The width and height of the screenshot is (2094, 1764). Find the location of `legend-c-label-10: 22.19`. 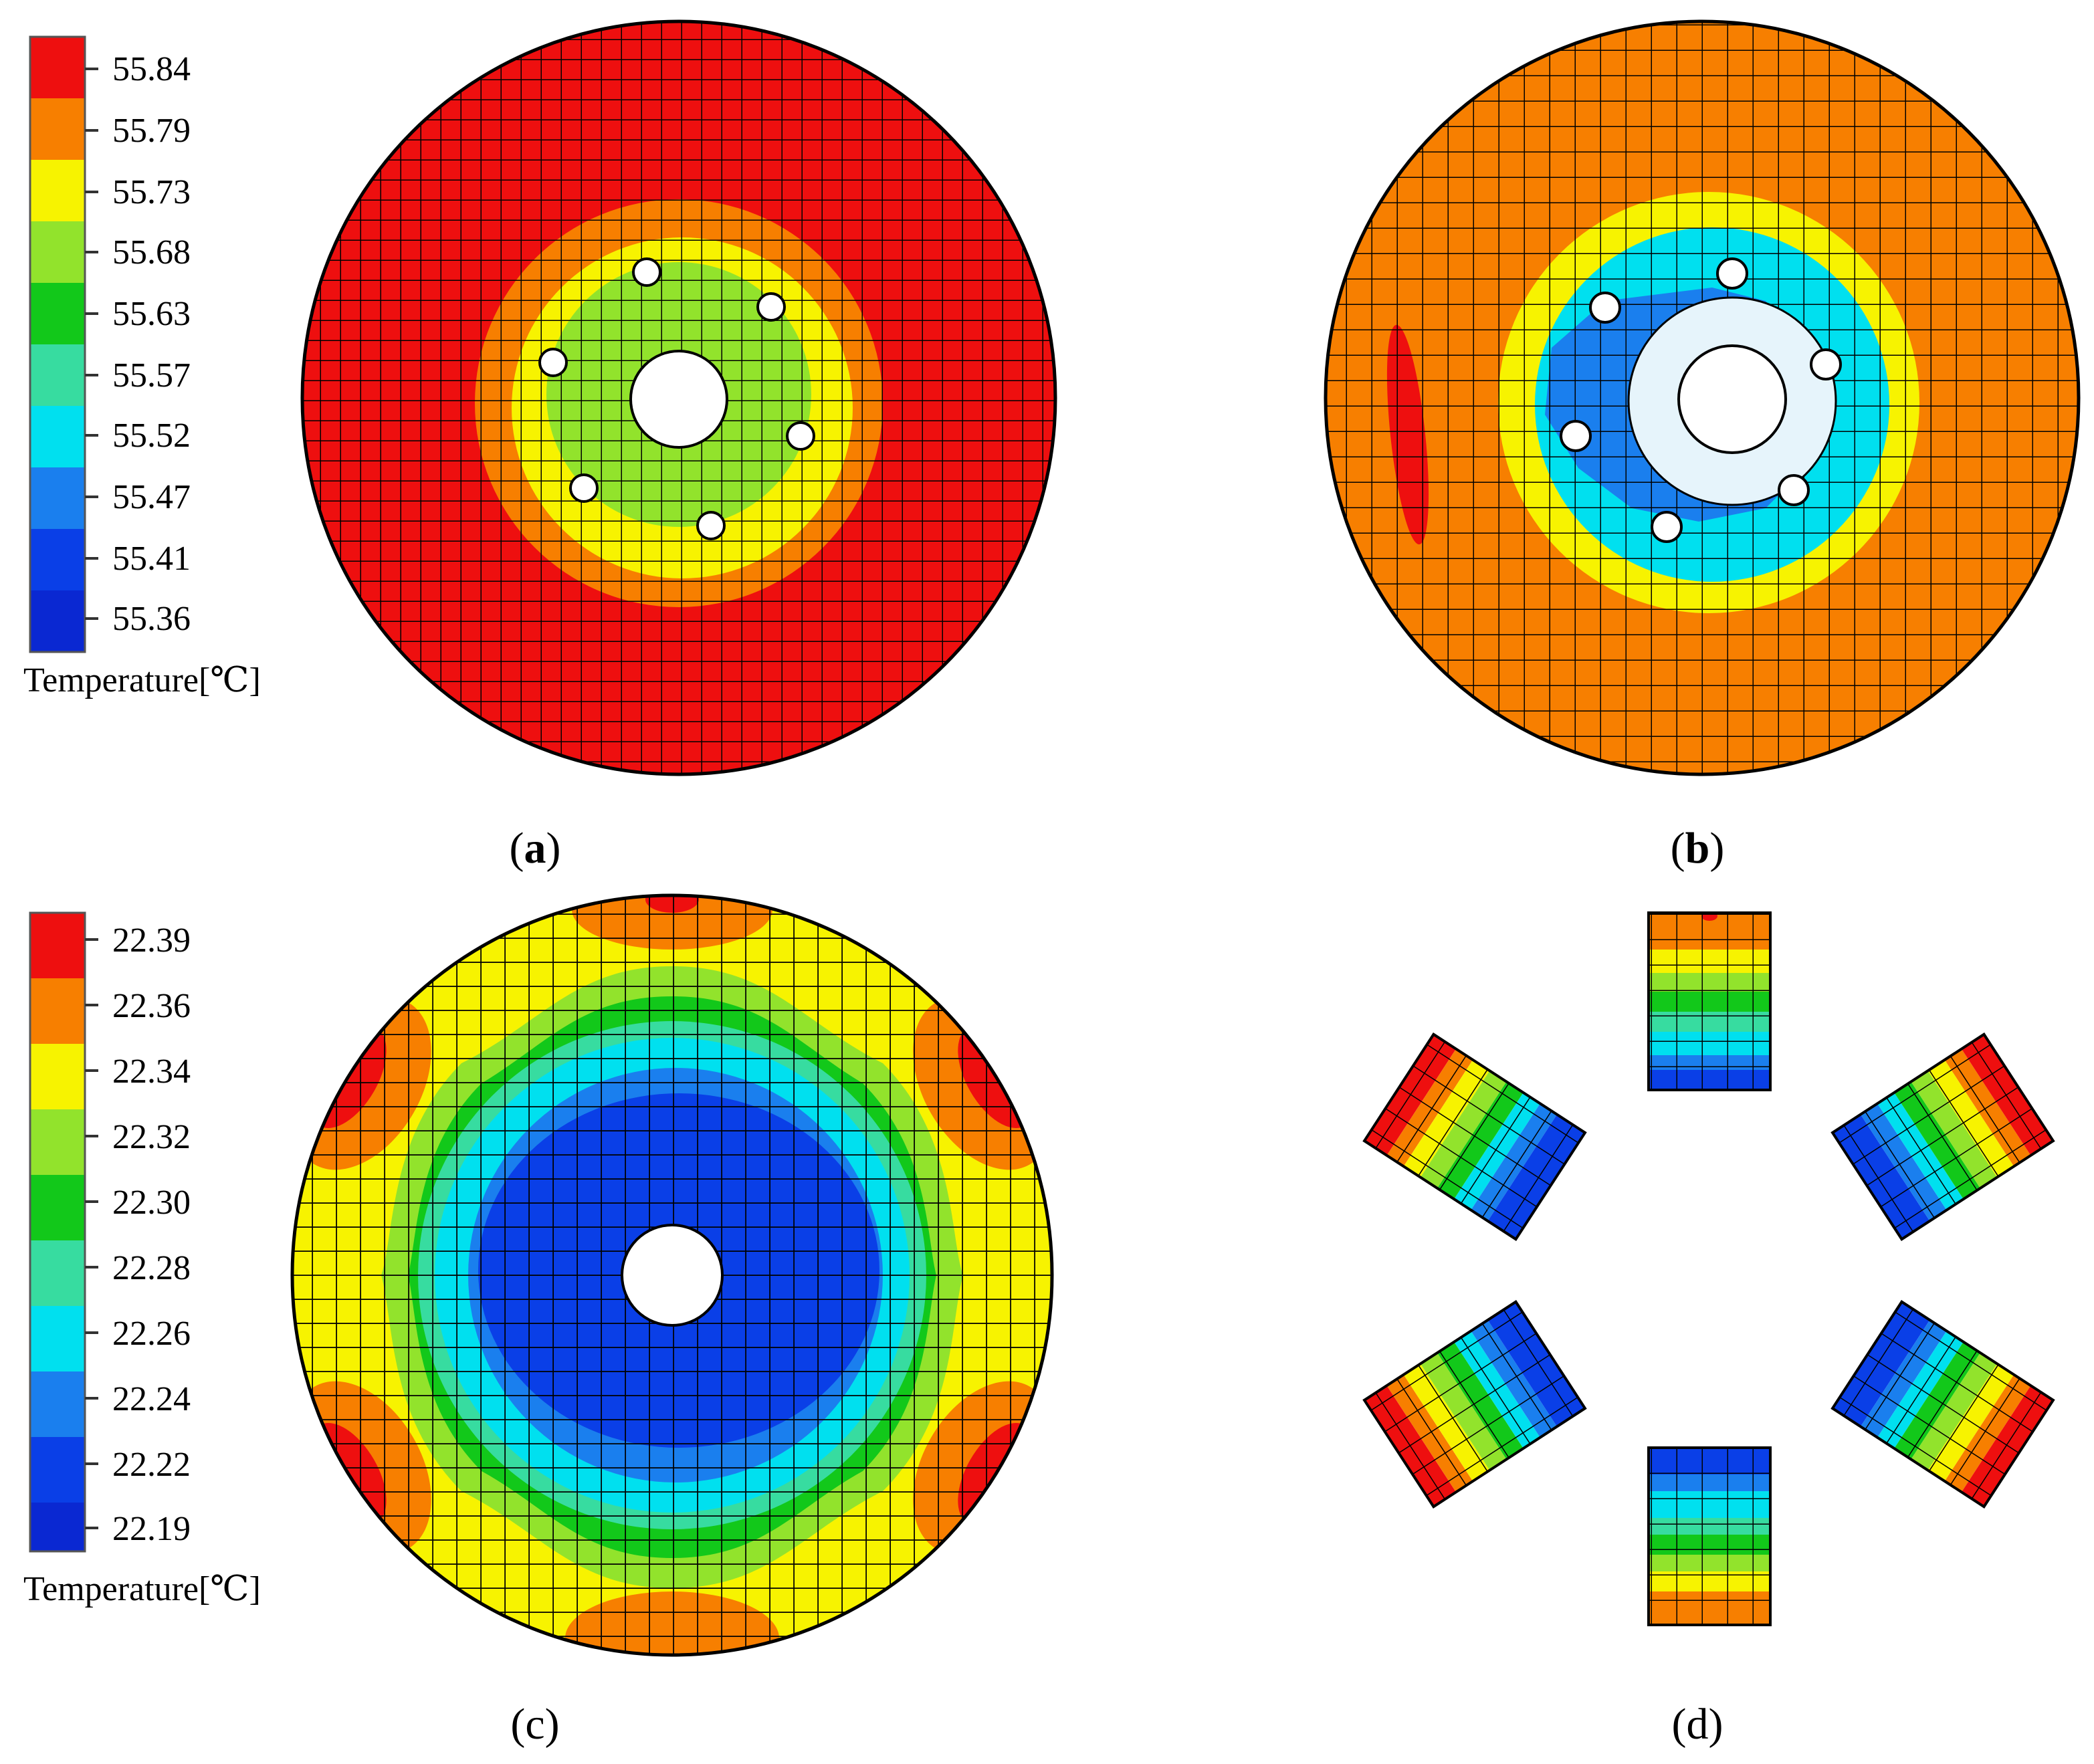

legend-c-label-10: 22.19 is located at coordinates (151, 1529).